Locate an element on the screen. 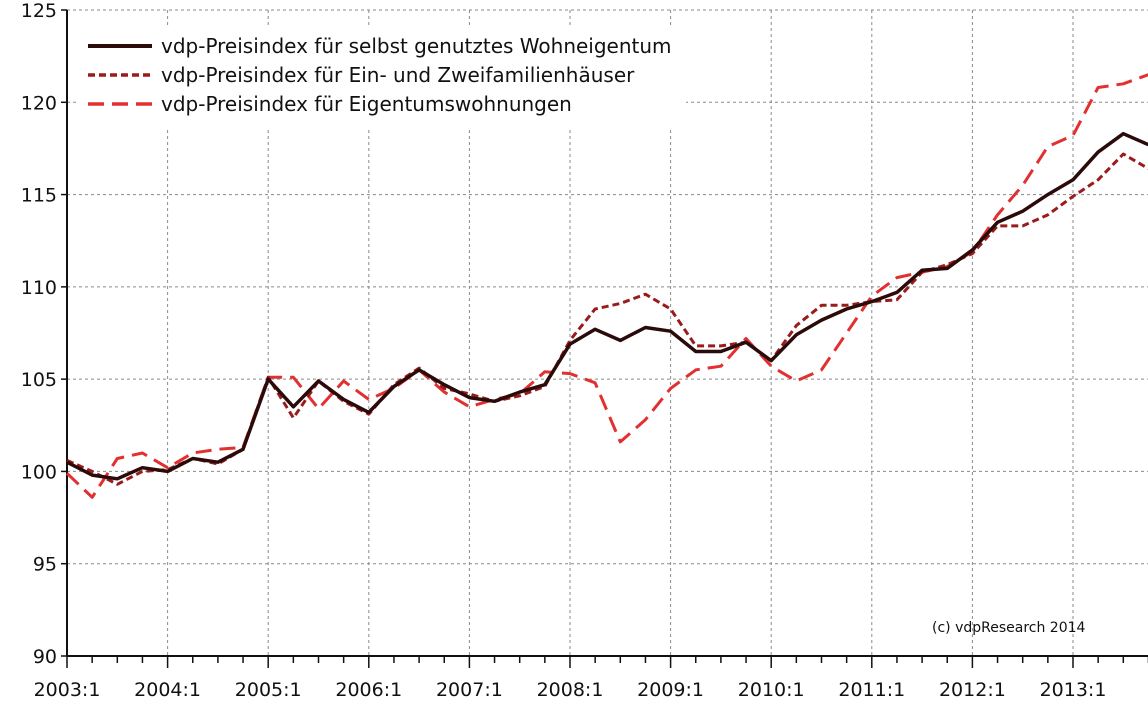 This screenshot has width=1148, height=706. x-tick-label: 2004:1 is located at coordinates (167, 690).